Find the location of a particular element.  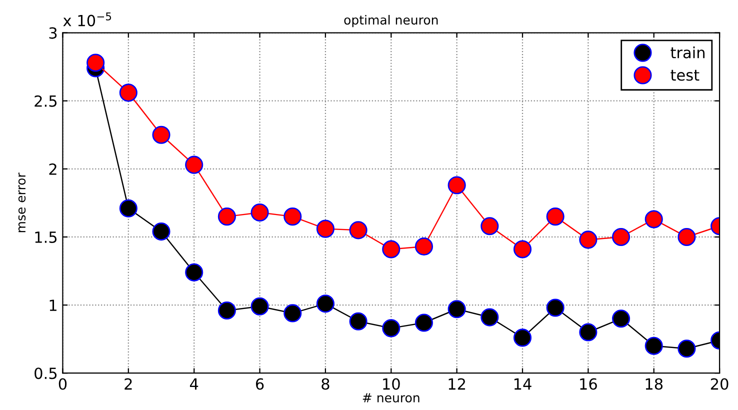

legend-label: train is located at coordinates (687, 52).